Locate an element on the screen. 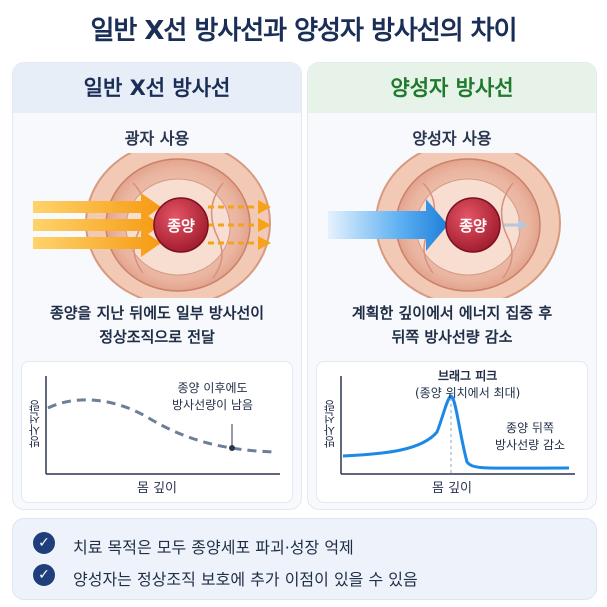 This screenshot has height=607, width=607. xray-body-illustration: 종양 is located at coordinates (152, 225).